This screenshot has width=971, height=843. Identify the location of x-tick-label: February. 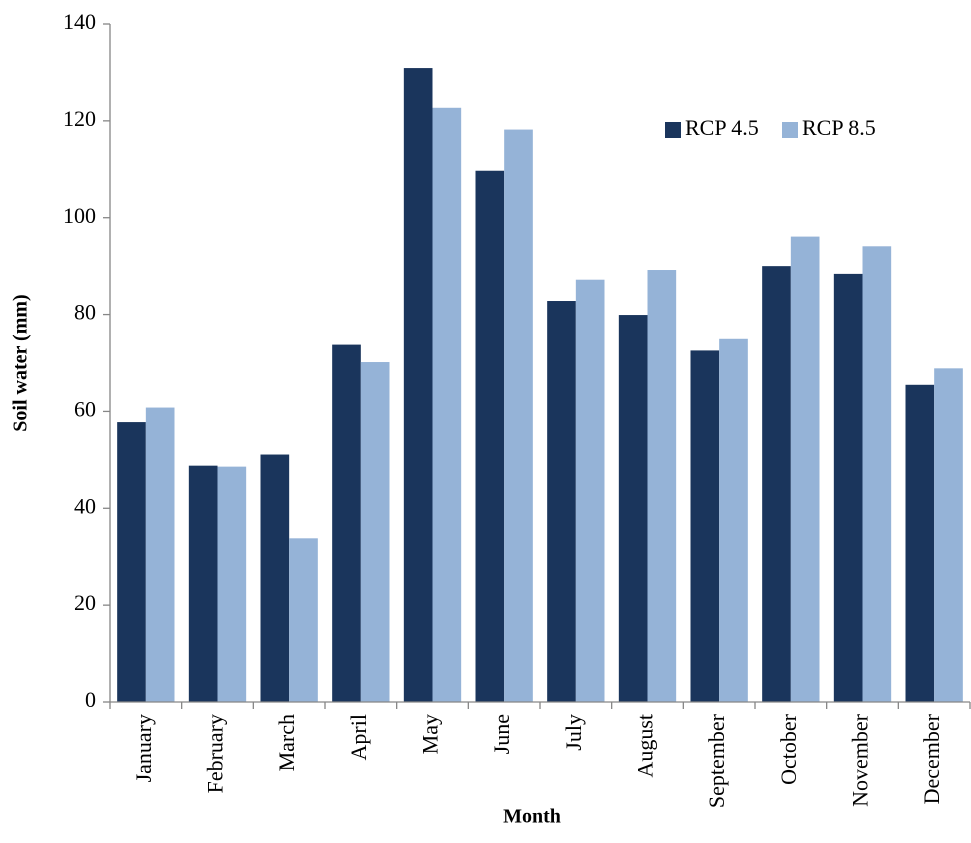
(215, 753).